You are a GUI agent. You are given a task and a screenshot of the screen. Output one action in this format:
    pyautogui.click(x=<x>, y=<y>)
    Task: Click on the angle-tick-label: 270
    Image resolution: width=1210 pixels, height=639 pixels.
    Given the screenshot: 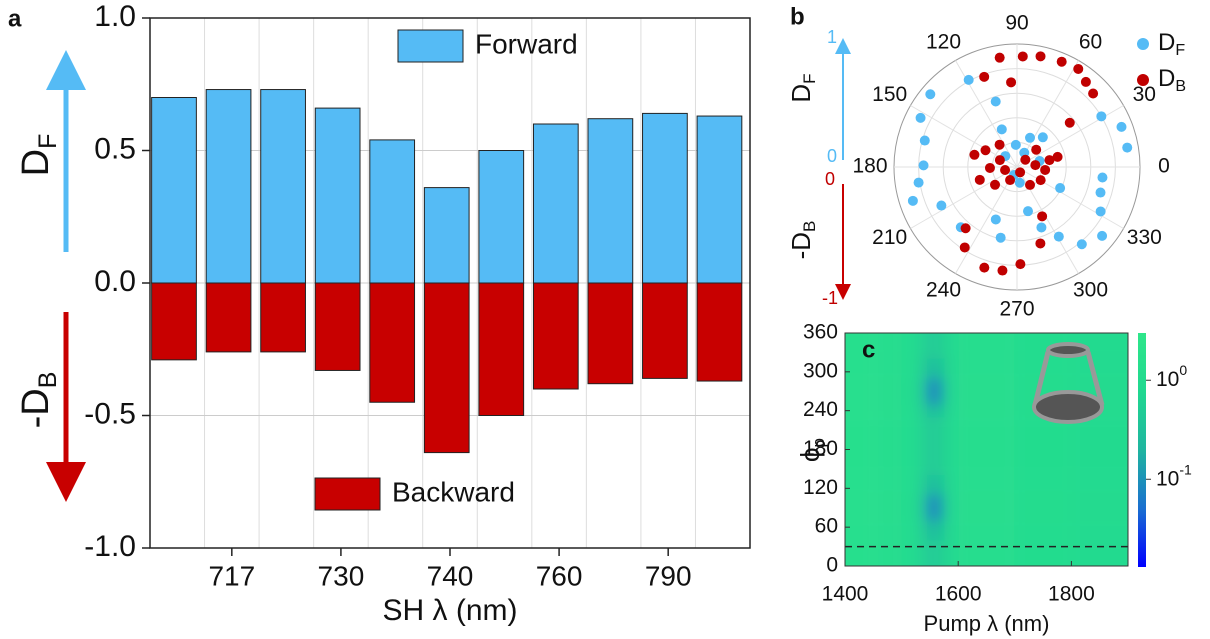 What is the action you would take?
    pyautogui.click(x=1016, y=309)
    